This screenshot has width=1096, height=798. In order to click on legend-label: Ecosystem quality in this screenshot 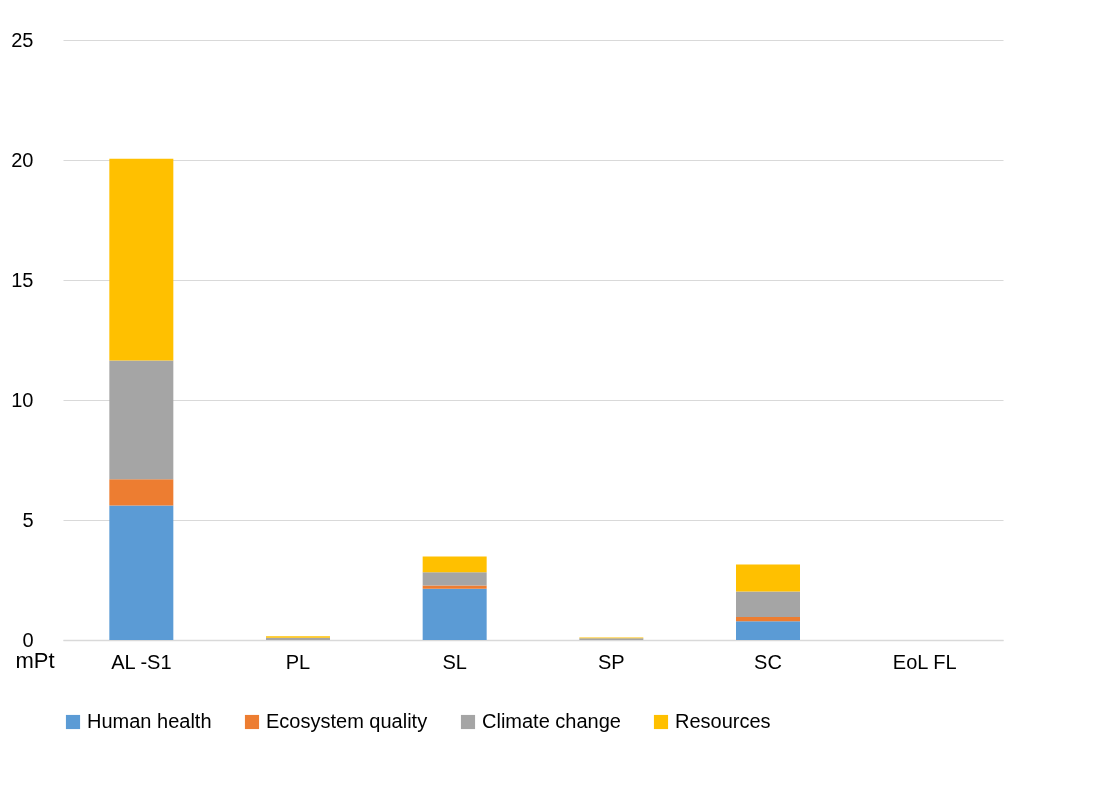, I will do `click(347, 721)`.